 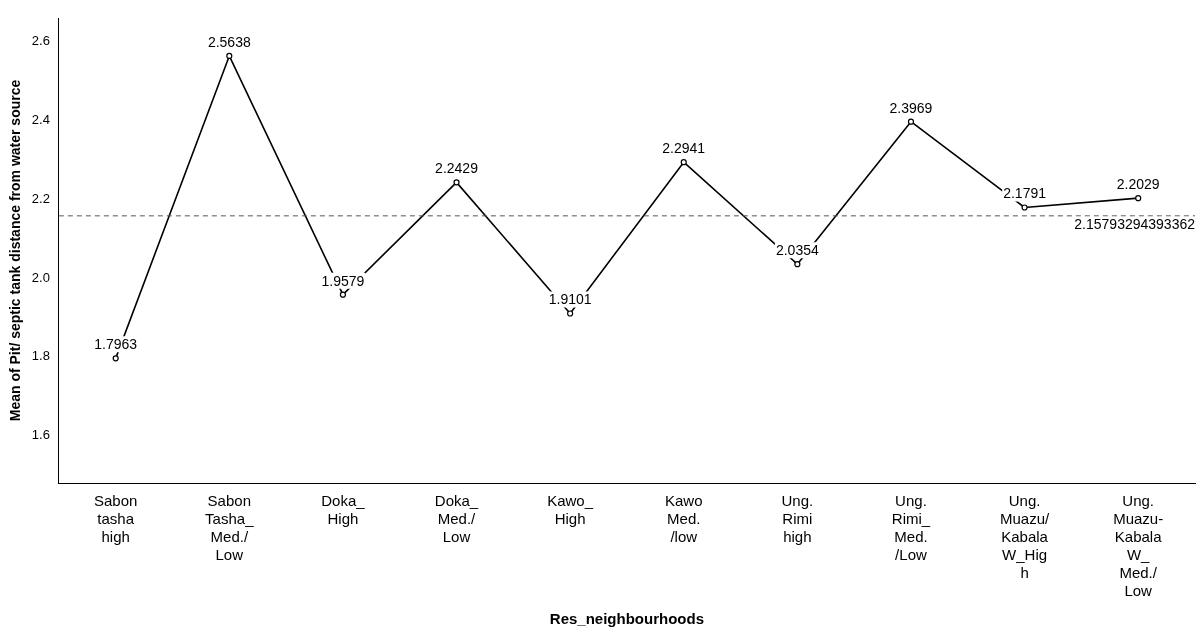 What do you see at coordinates (116, 344) in the screenshot?
I see `data-label: 1.7963` at bounding box center [116, 344].